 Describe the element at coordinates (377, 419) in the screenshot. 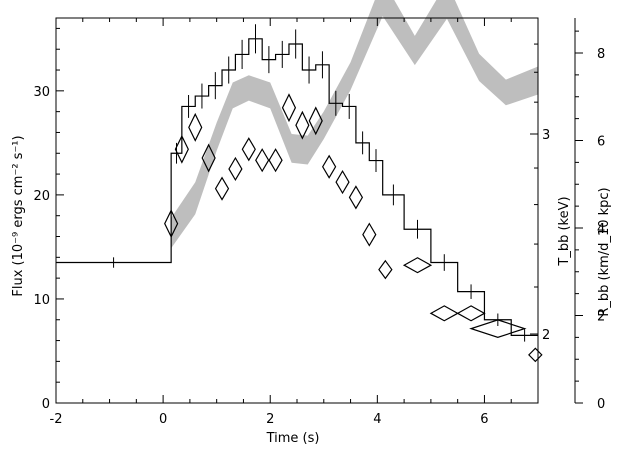

I see `x-tick-label: 4` at that location.